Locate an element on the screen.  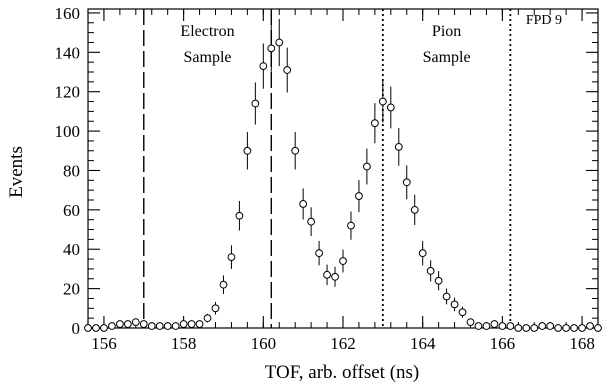
x-tick-label: 160 is located at coordinates (264, 343).